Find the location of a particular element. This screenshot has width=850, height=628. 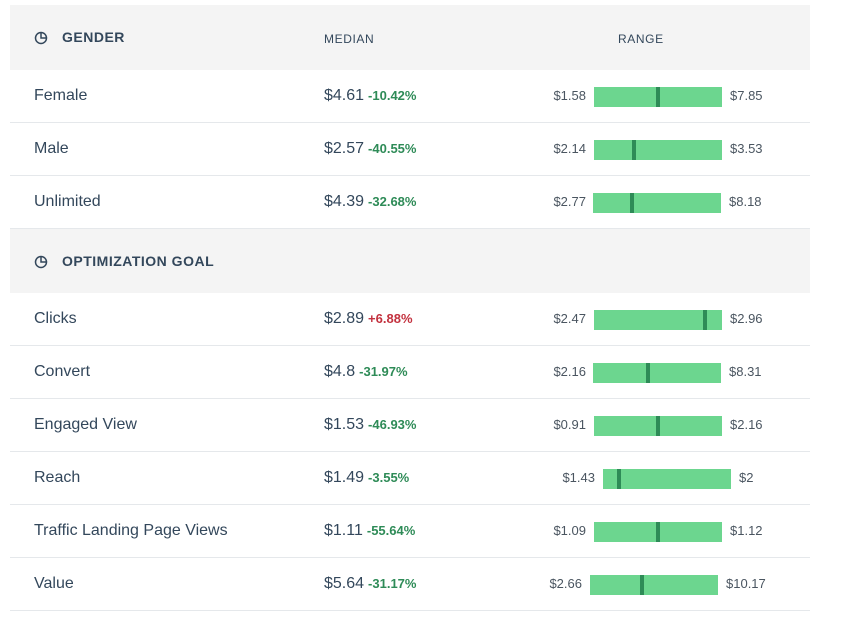

range-max: $8.18 is located at coordinates (745, 201).